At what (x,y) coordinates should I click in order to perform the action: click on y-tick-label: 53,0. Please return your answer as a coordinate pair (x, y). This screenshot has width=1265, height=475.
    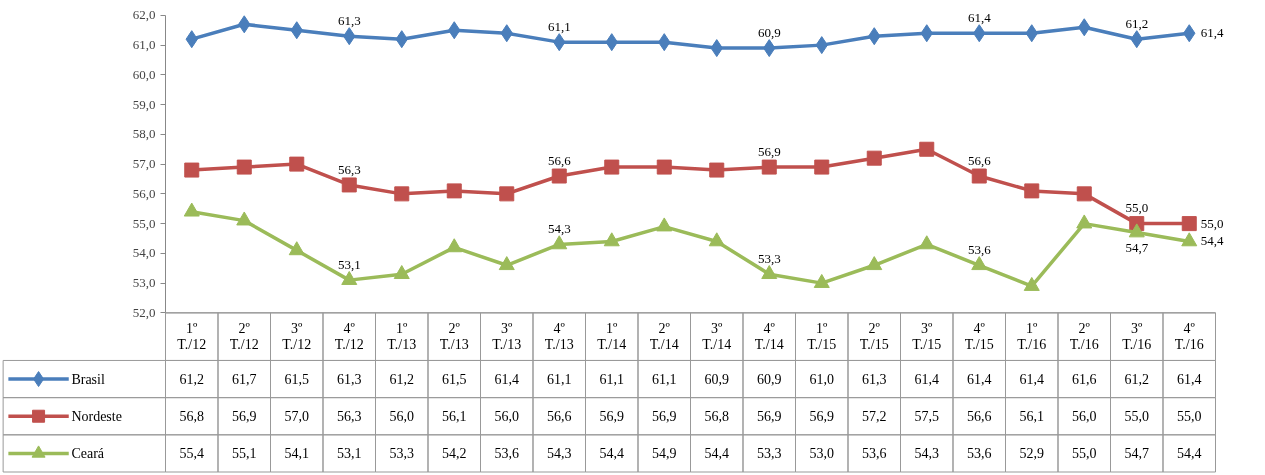
    Looking at the image, I should click on (144, 283).